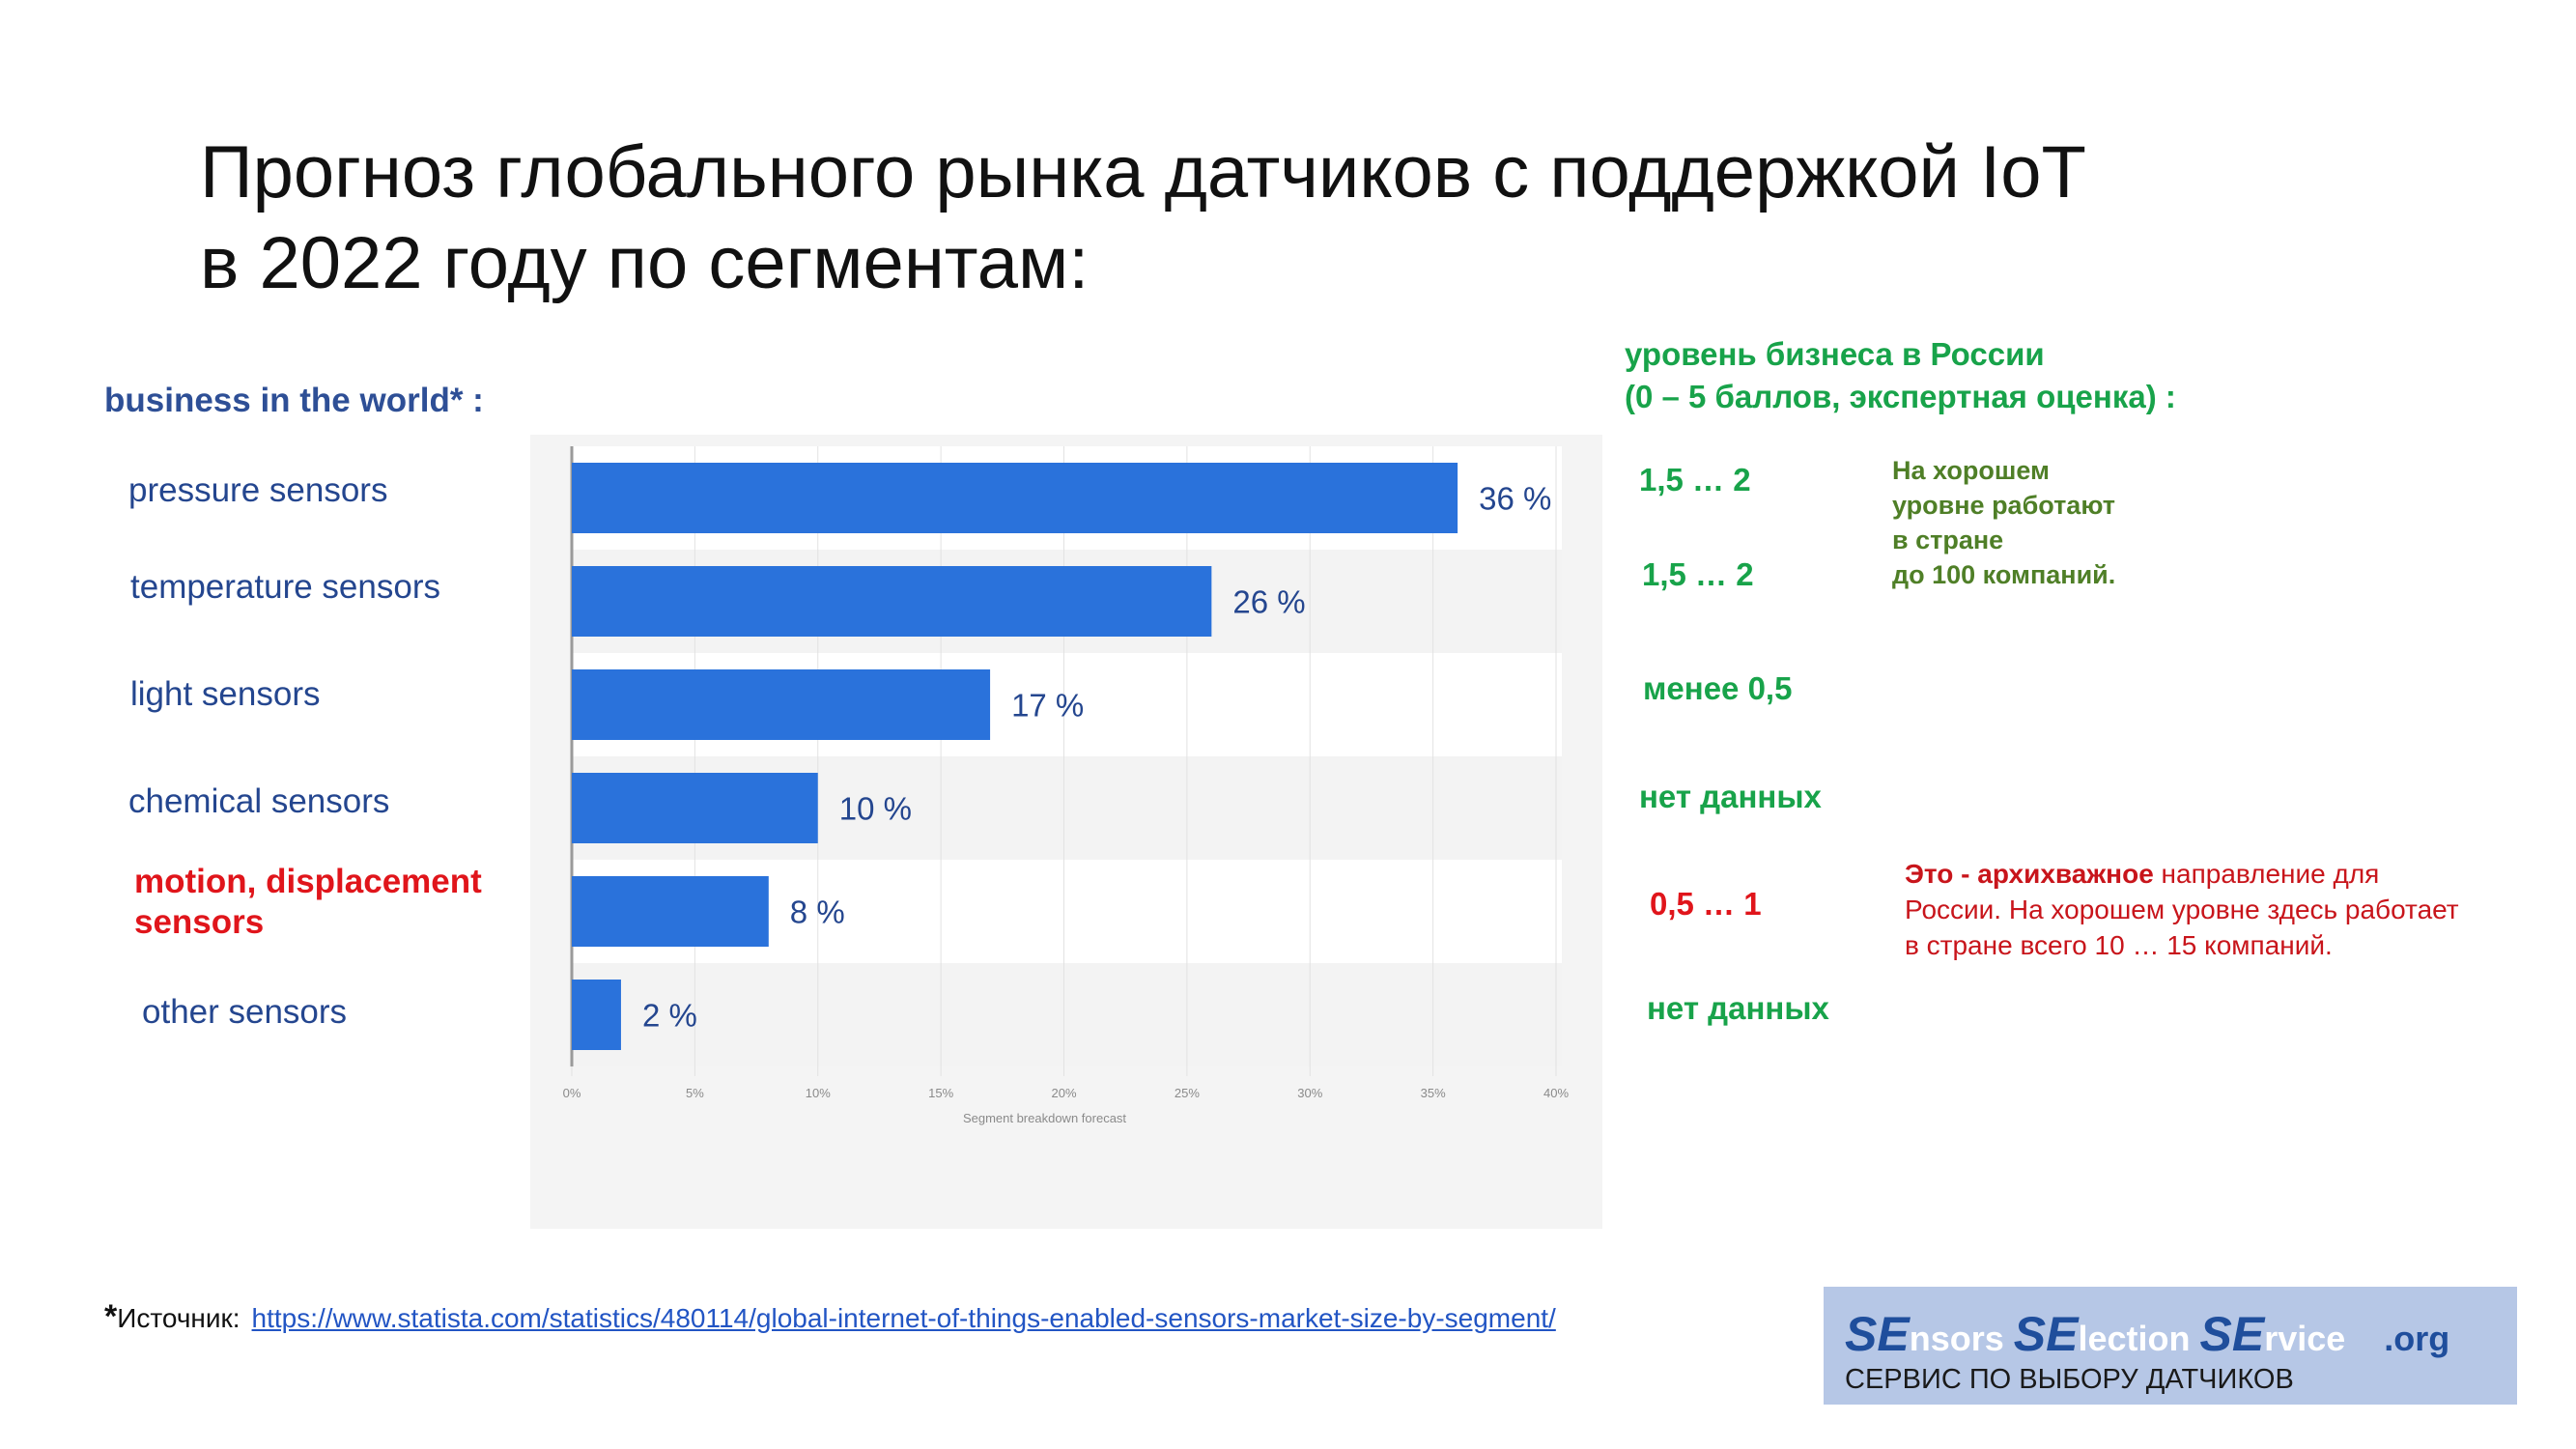  I want to click on bar-value-label: 26 %, so click(1268, 602).